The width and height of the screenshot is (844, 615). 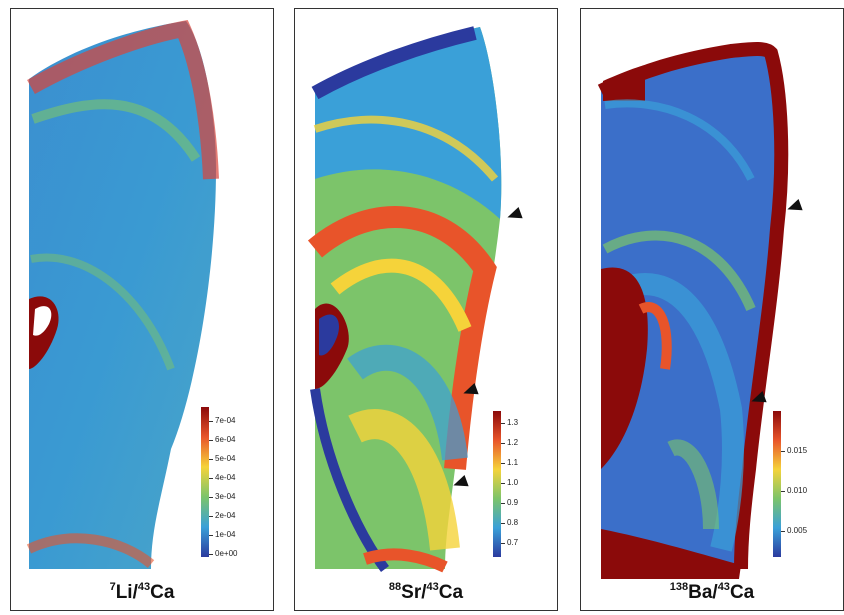 What do you see at coordinates (225, 515) in the screenshot?
I see `colorbar-tick-label: 2e-04` at bounding box center [225, 515].